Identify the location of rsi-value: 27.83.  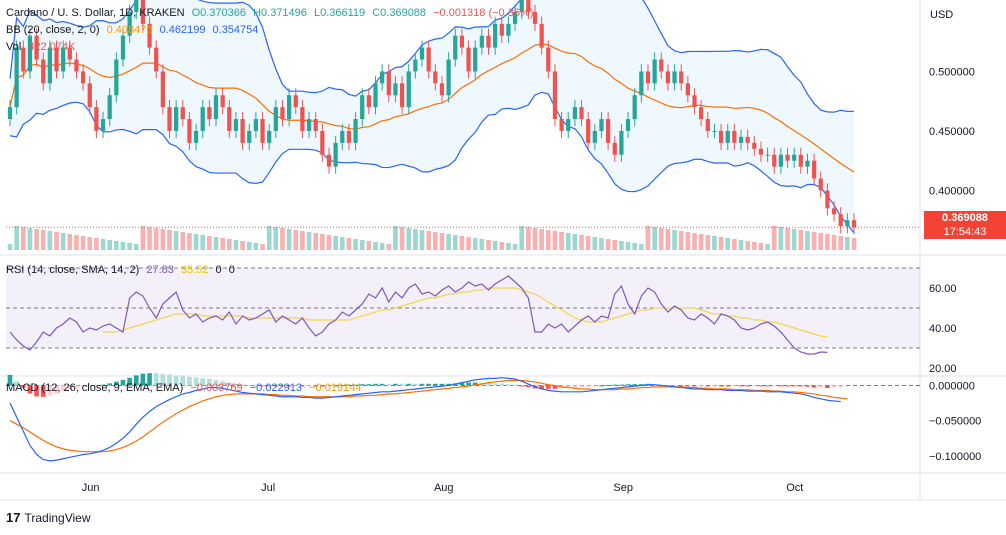
(160, 270).